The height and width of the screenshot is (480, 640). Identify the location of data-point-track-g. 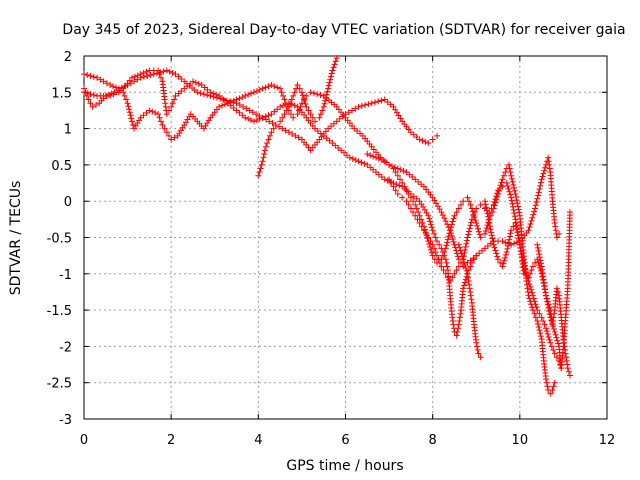
(470, 291).